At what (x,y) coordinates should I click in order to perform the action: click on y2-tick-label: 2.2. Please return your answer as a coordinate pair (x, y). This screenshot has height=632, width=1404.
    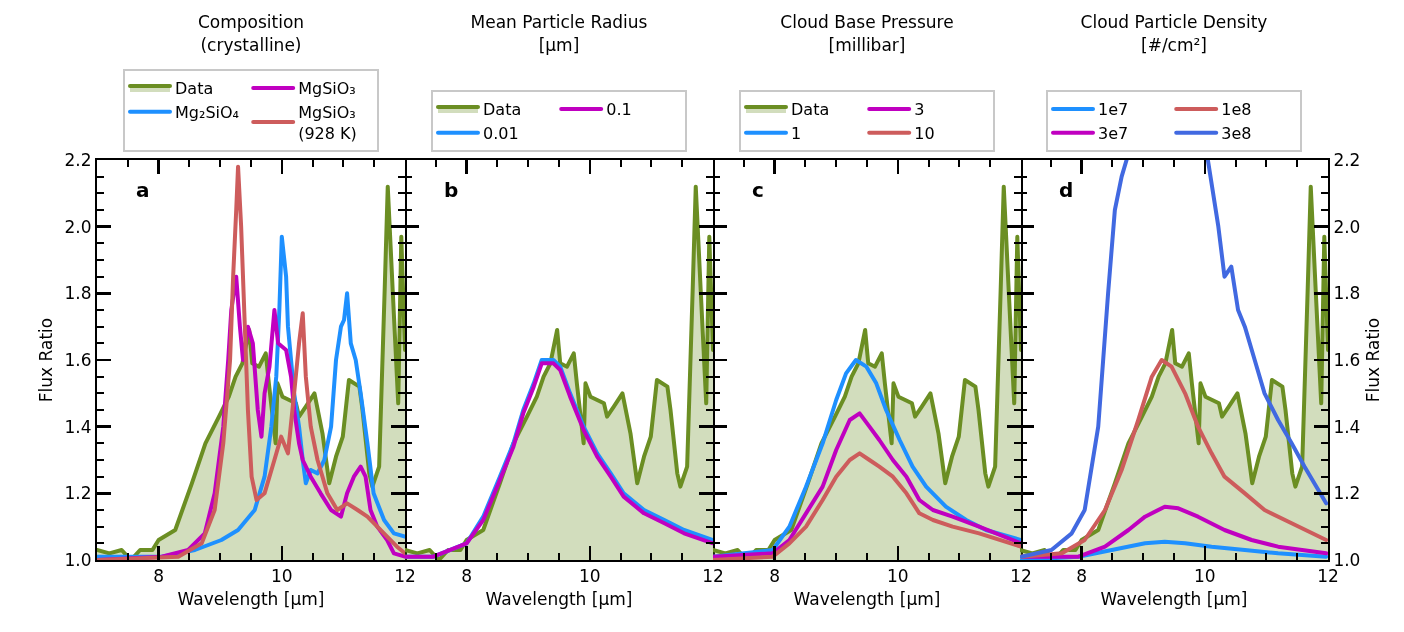
    Looking at the image, I should click on (1347, 159).